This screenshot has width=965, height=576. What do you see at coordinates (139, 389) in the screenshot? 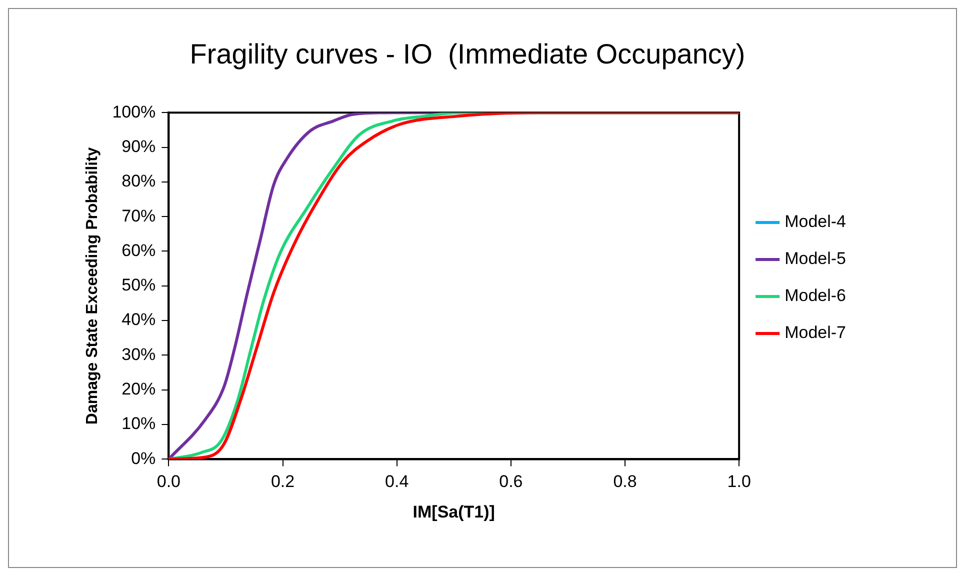
I see `y-tick-label: 20%` at bounding box center [139, 389].